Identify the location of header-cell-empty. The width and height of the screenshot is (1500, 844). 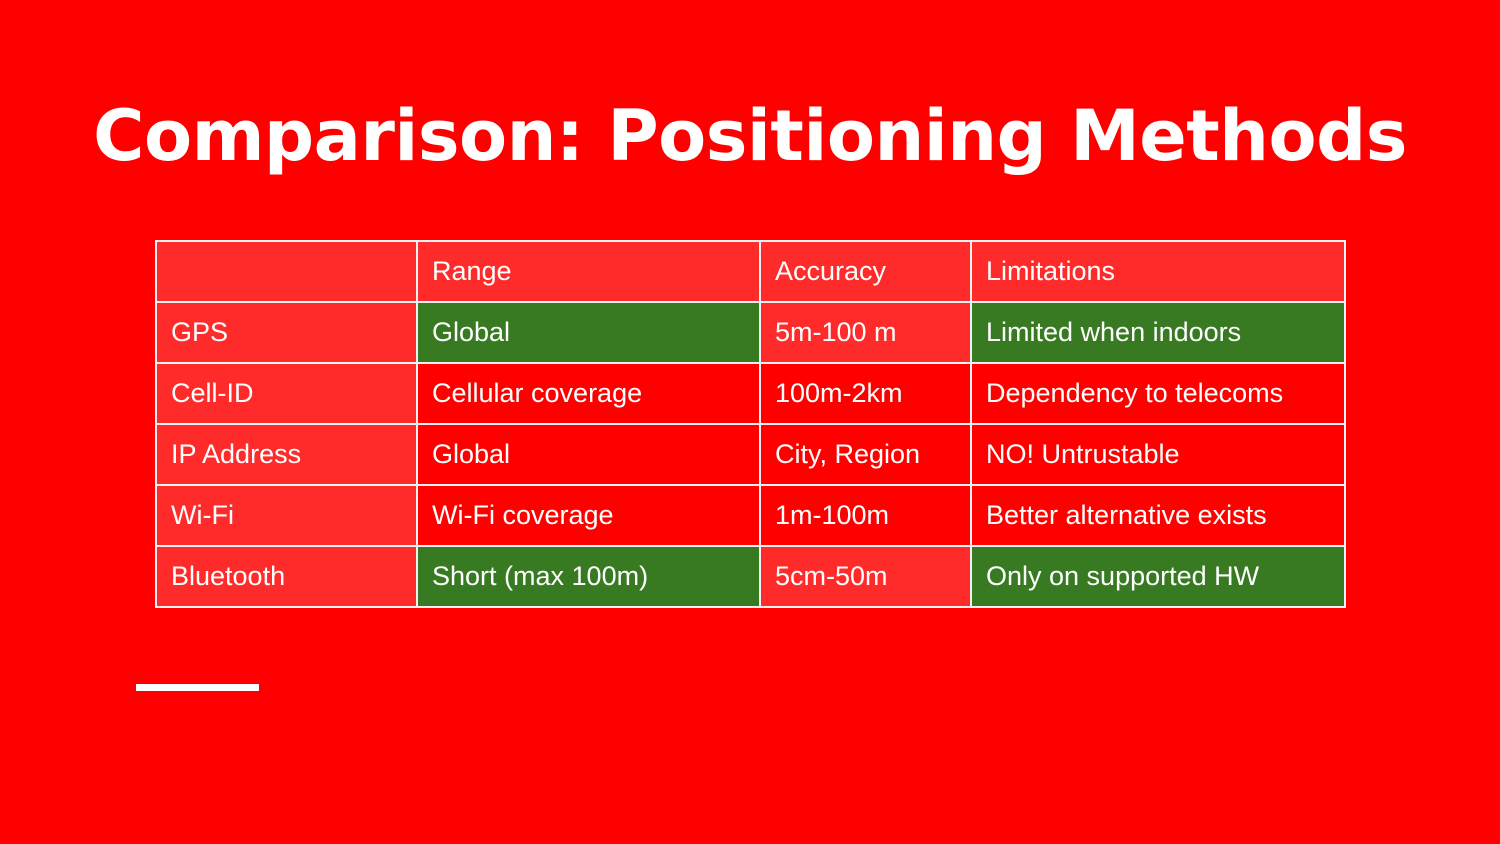
(286, 271).